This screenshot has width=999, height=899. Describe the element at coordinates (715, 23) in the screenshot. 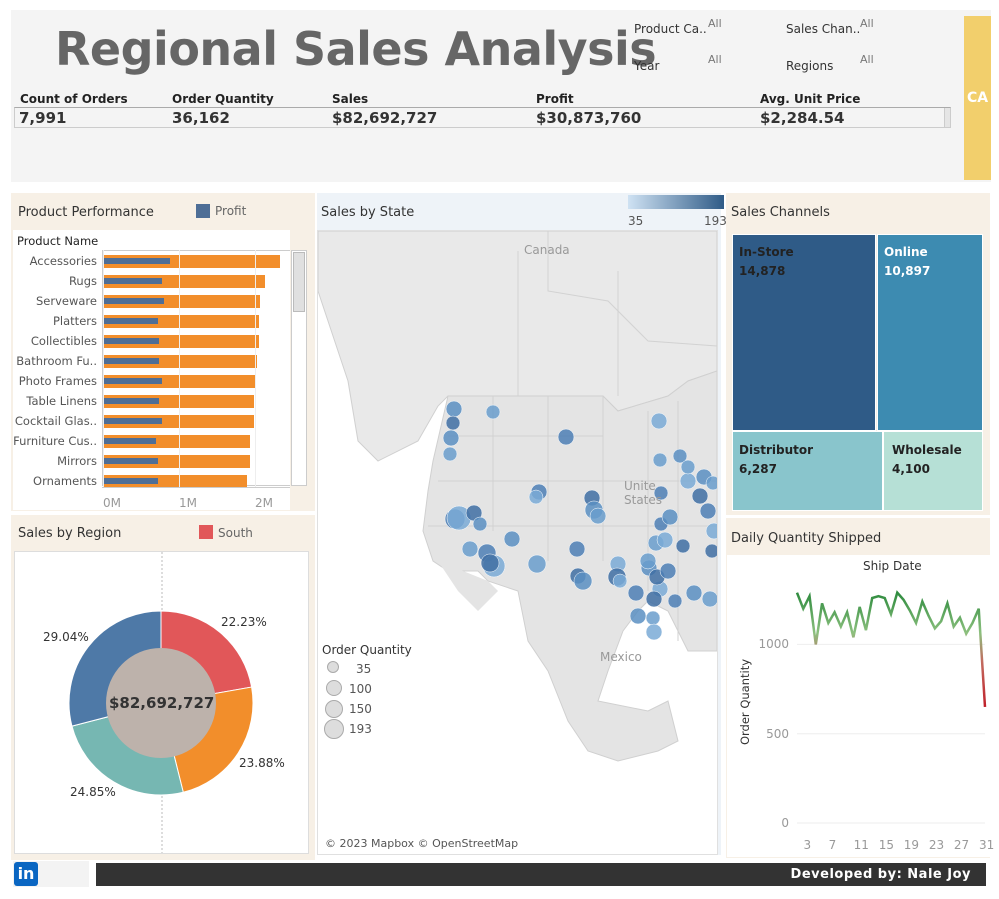

I see `filter-product-category-value: All` at that location.